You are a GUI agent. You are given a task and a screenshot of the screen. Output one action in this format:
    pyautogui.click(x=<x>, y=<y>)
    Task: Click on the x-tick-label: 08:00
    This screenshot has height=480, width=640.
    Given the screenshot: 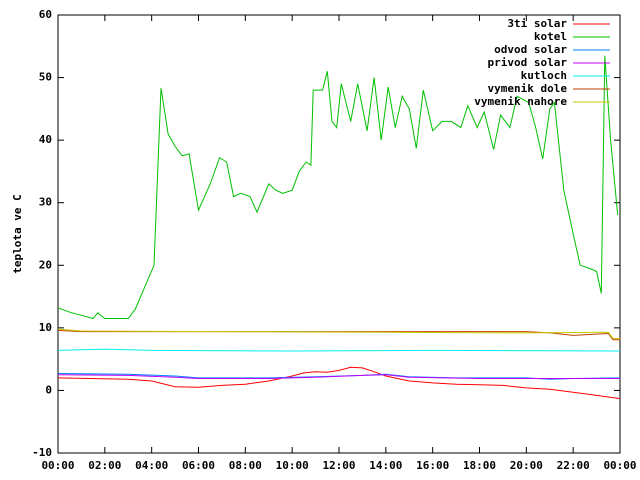 What is the action you would take?
    pyautogui.click(x=245, y=465)
    